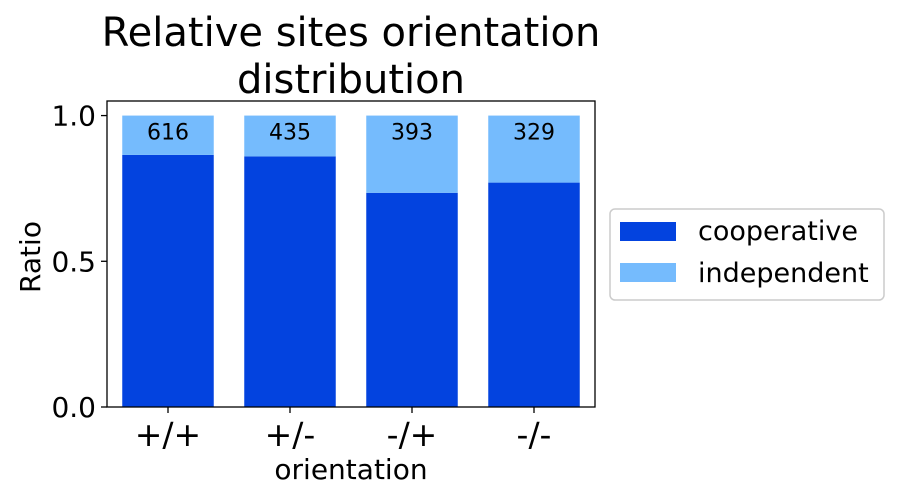 The height and width of the screenshot is (500, 900). I want to click on count-label-3: 393, so click(412, 133).